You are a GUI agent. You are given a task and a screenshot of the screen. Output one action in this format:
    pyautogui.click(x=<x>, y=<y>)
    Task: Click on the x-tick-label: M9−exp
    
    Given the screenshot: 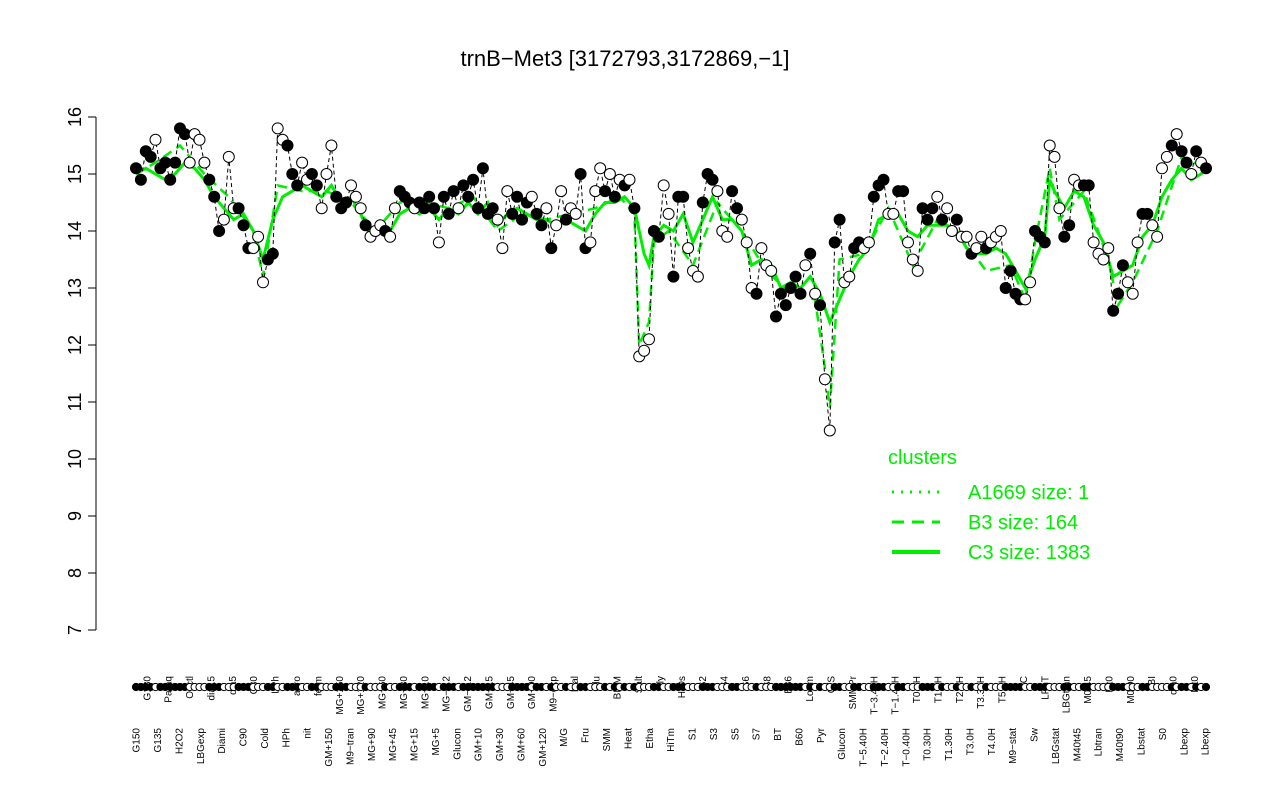 What is the action you would take?
    pyautogui.click(x=554, y=694)
    